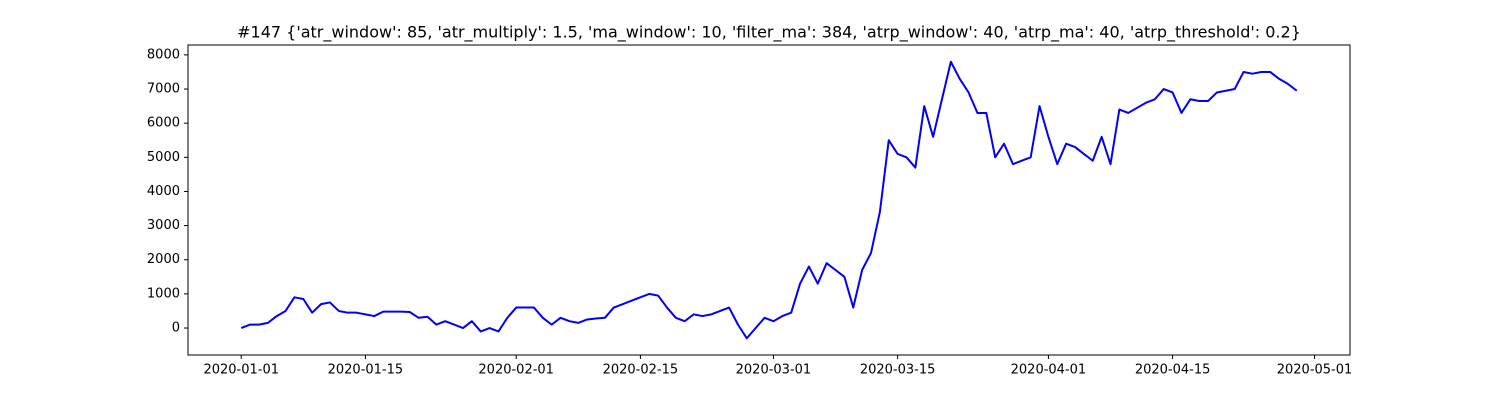  What do you see at coordinates (1315, 370) in the screenshot?
I see `x-tick-label: 2020-05-01` at bounding box center [1315, 370].